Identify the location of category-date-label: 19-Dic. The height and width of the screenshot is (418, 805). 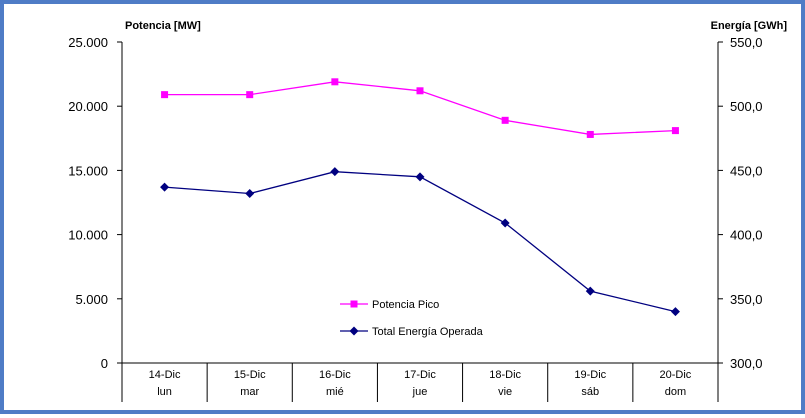
(590, 375).